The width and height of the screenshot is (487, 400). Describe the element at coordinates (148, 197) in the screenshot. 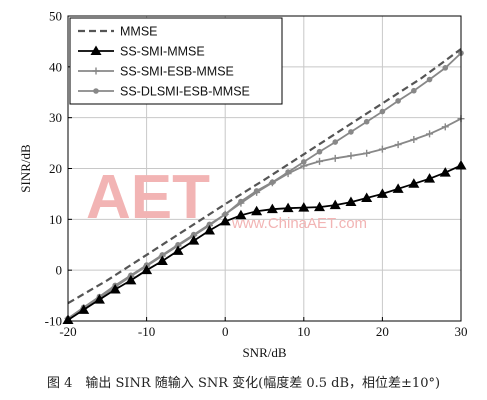

I see `watermark-logo: AET` at that location.